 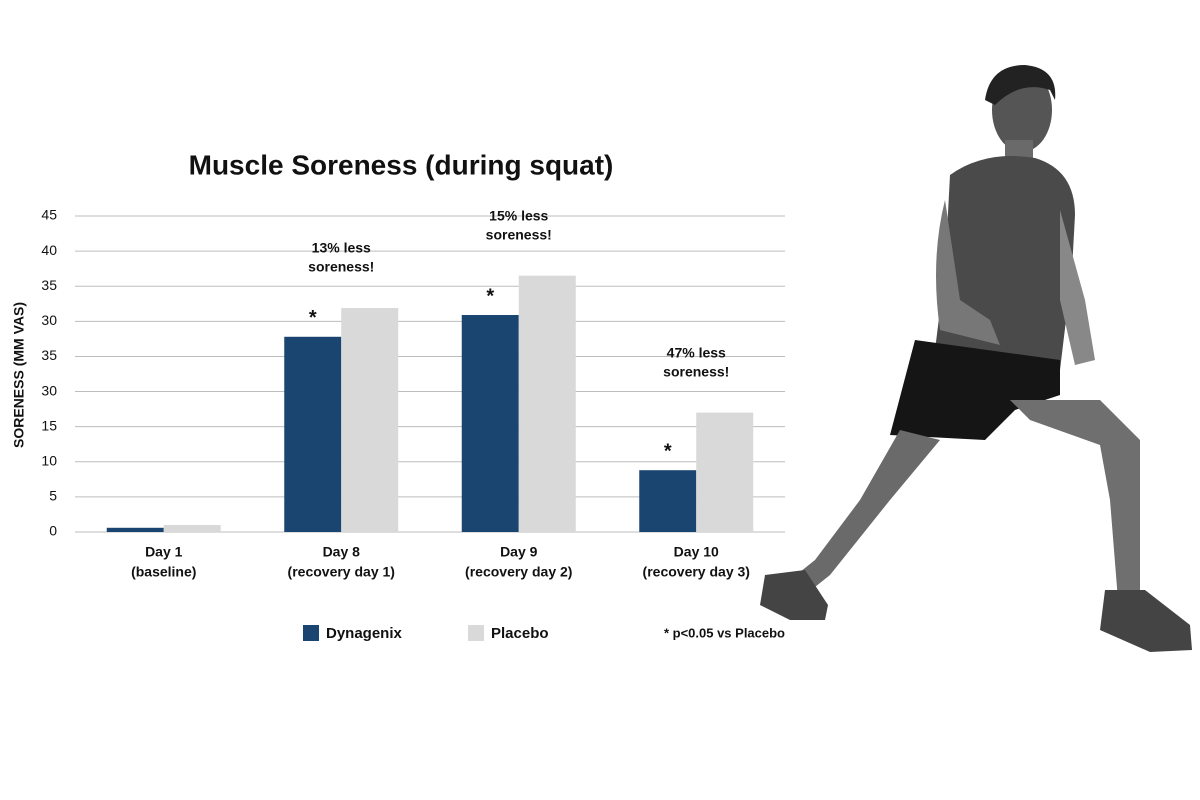 What do you see at coordinates (49, 460) in the screenshot?
I see `y-tick-label: 10` at bounding box center [49, 460].